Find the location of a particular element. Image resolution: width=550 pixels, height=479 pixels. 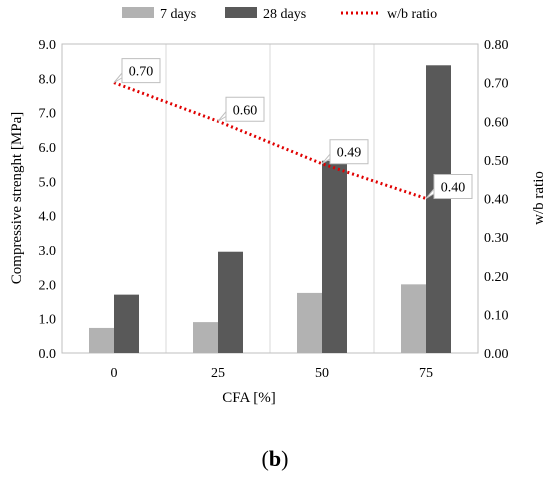

x-axis-title: CFA [%] is located at coordinates (248, 398).